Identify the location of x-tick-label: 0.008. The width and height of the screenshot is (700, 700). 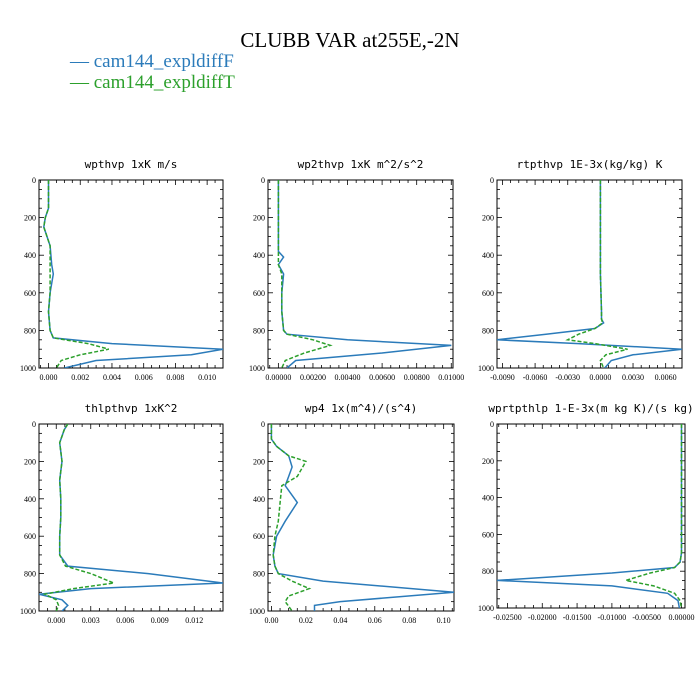
(175, 377).